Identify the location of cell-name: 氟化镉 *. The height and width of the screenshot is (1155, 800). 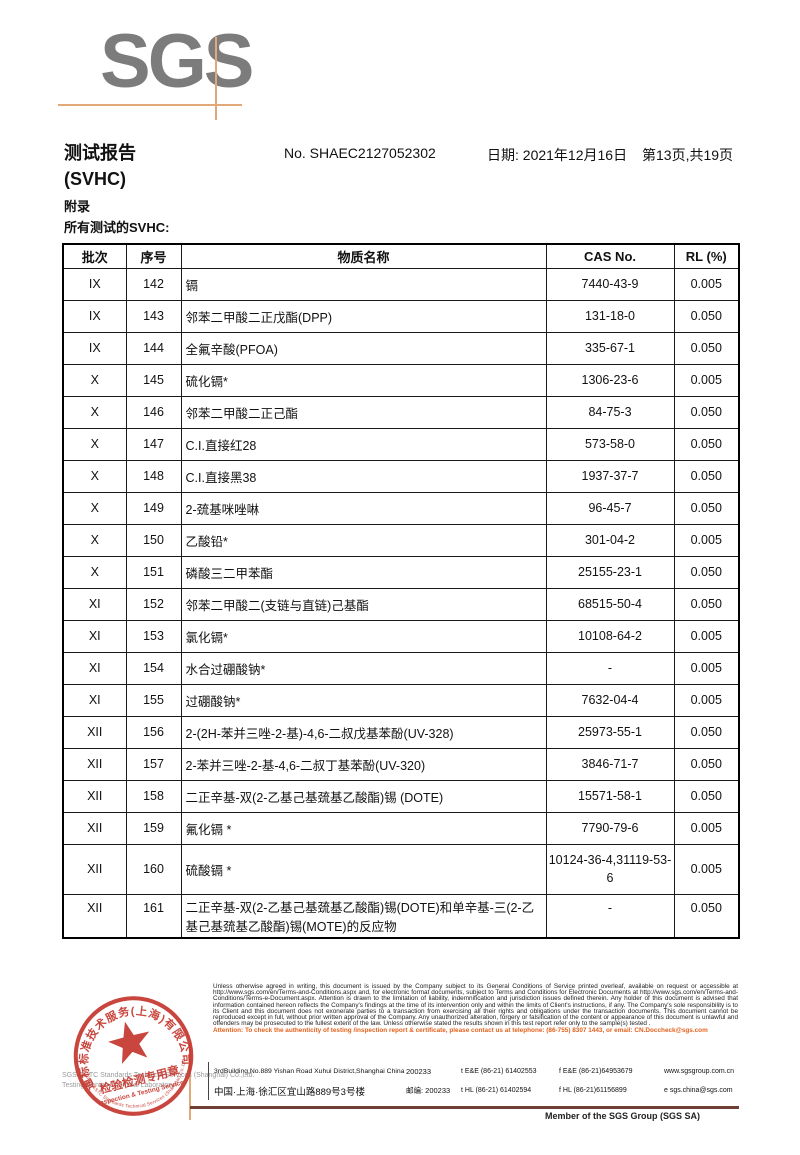
(363, 828).